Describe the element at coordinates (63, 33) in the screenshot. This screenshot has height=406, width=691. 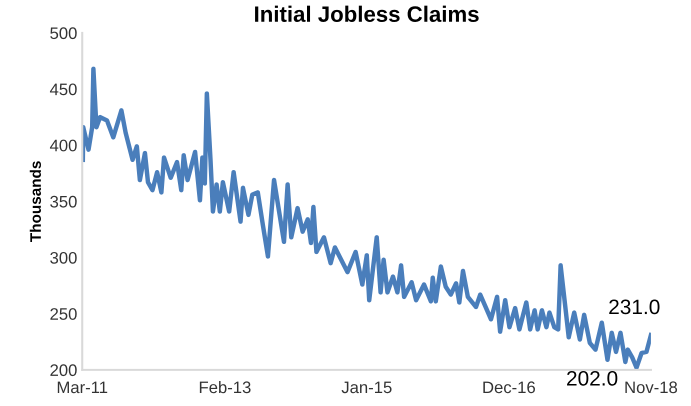
I see `y-tick-label: 500` at that location.